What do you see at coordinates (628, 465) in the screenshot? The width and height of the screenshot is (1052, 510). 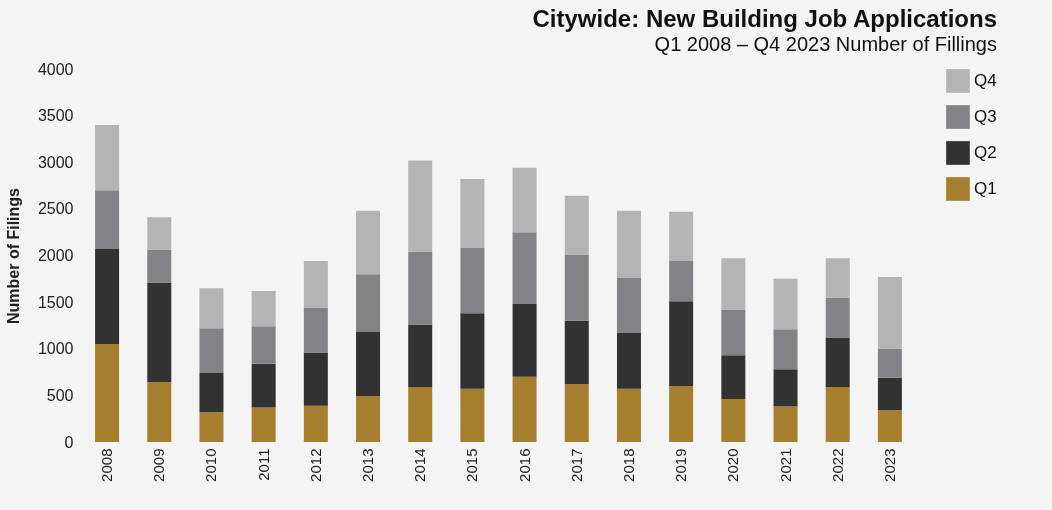 I see `x-tick-label: 2018` at bounding box center [628, 465].